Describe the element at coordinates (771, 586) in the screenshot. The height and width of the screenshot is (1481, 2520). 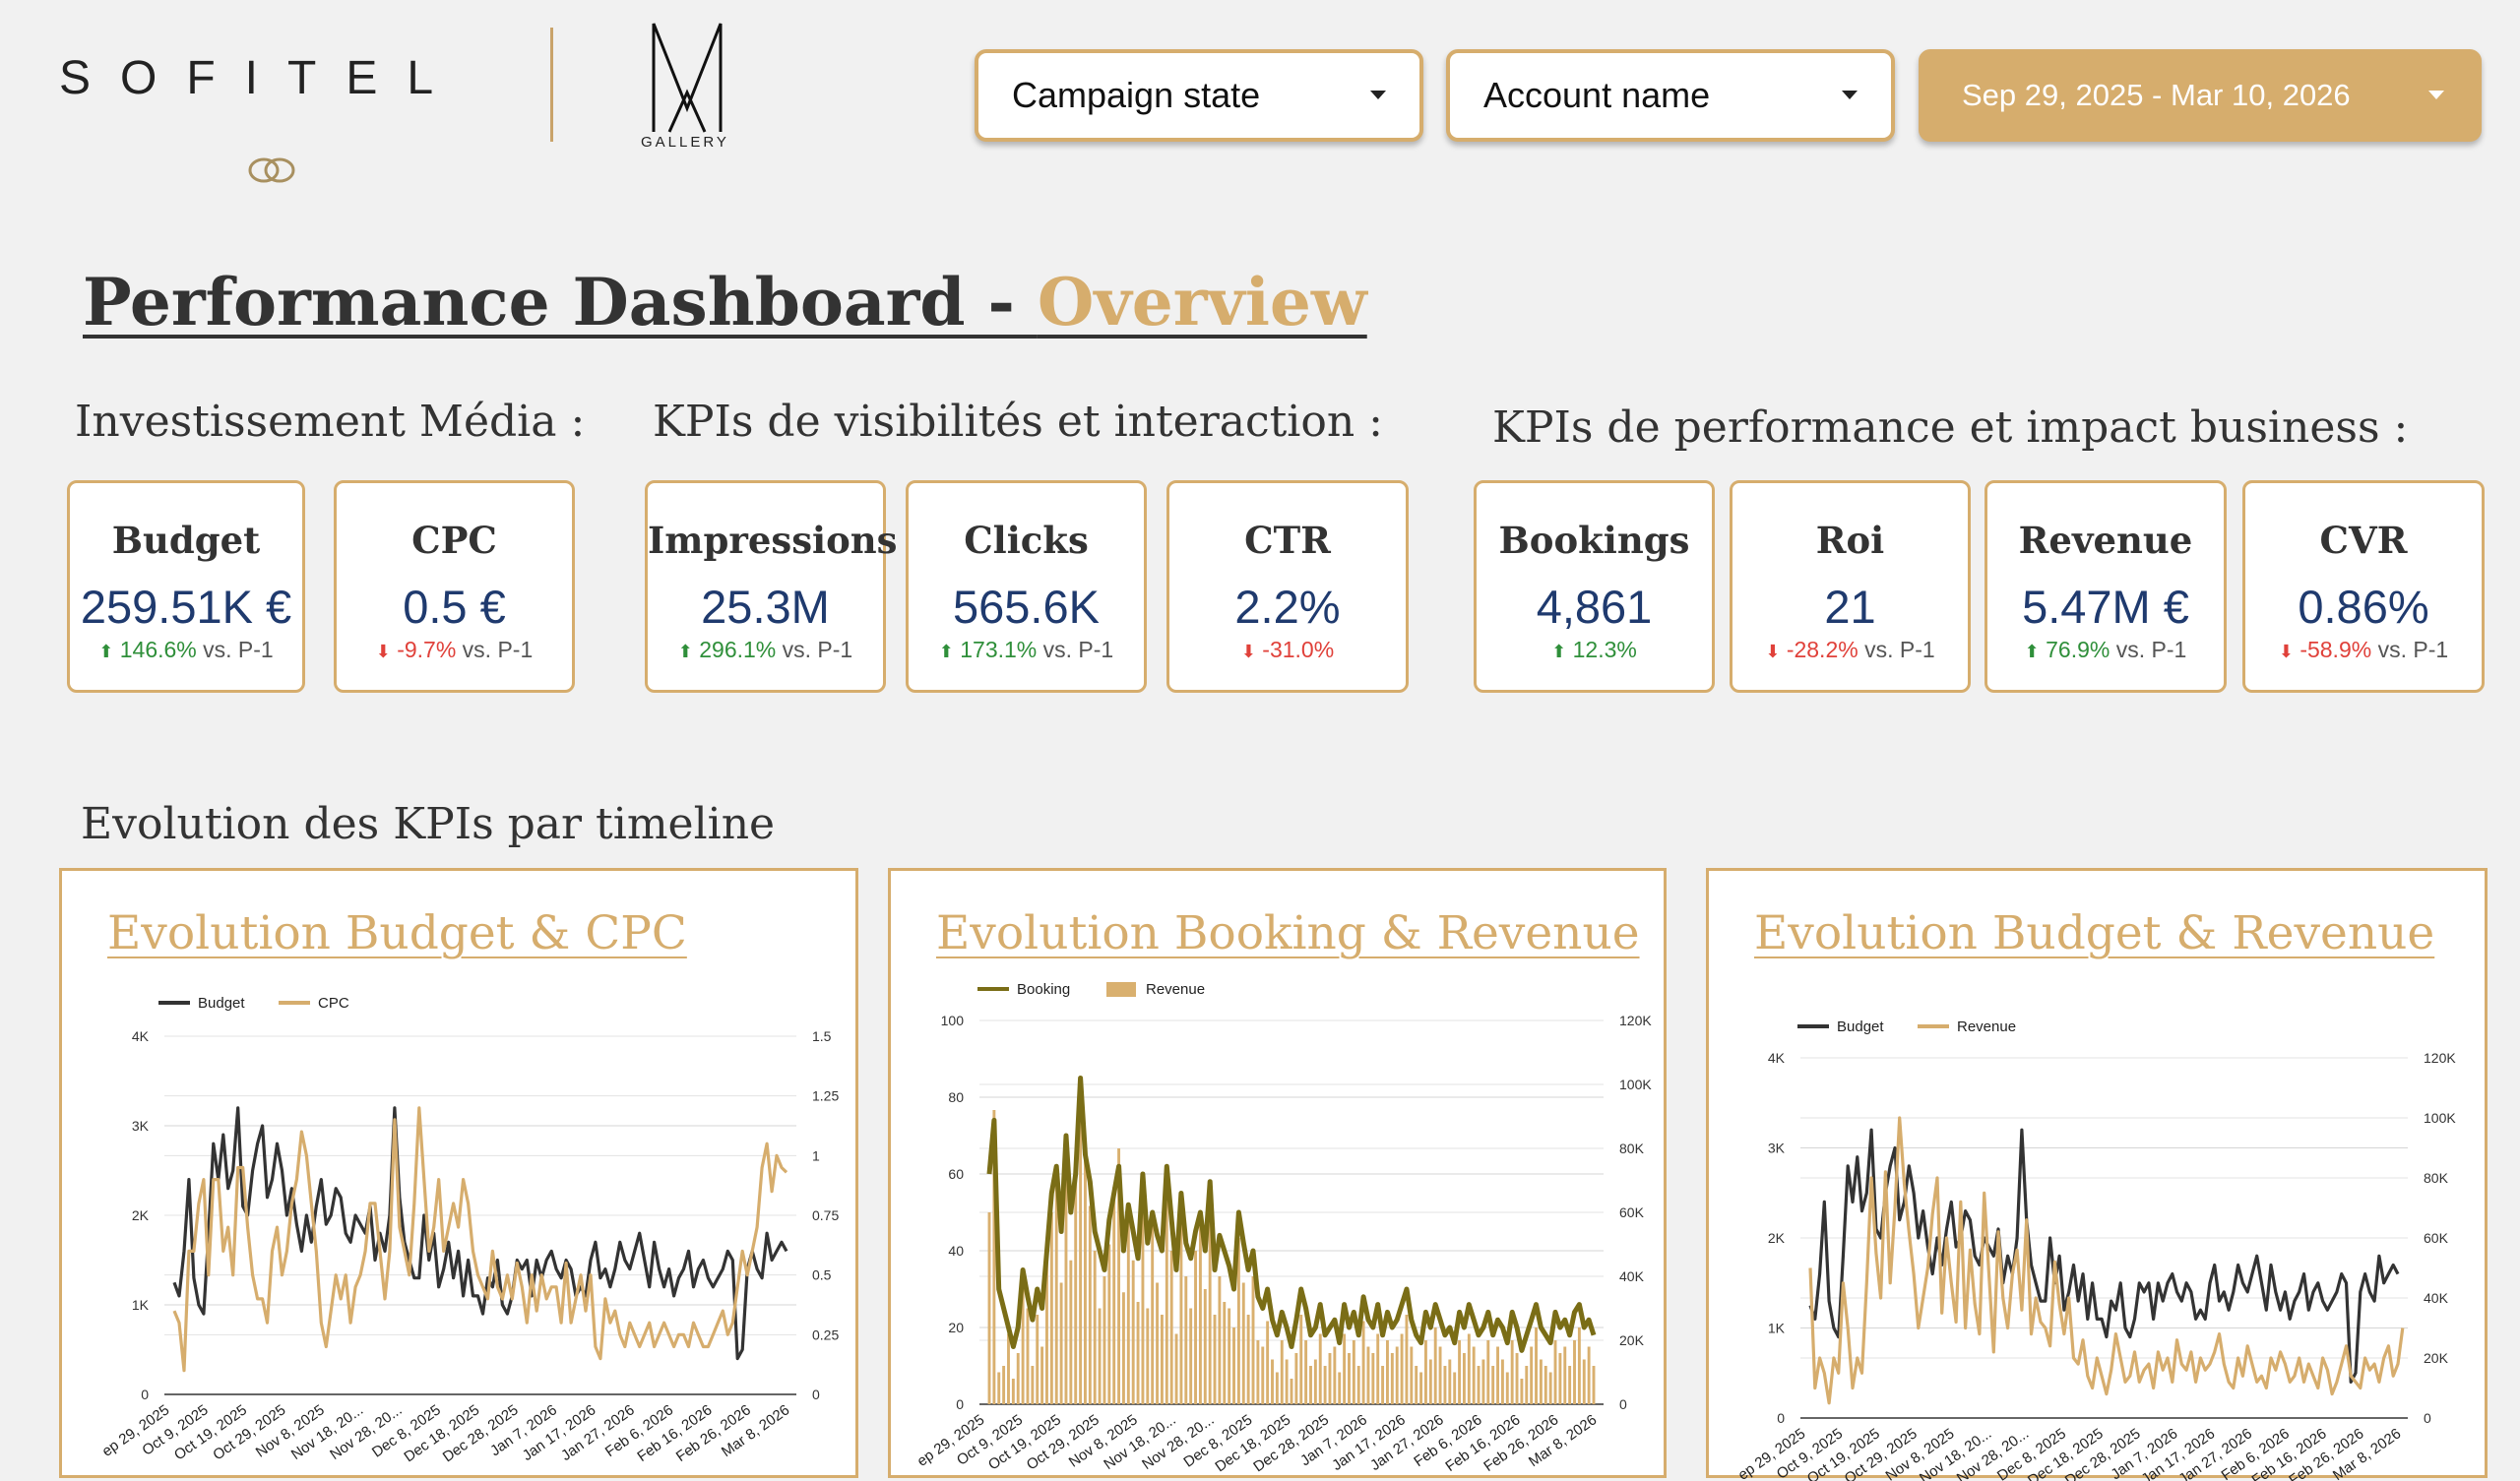
I see `kpi-card-impressions: Impressions 25.3M ⬆ 296.1% vs. P-1` at that location.